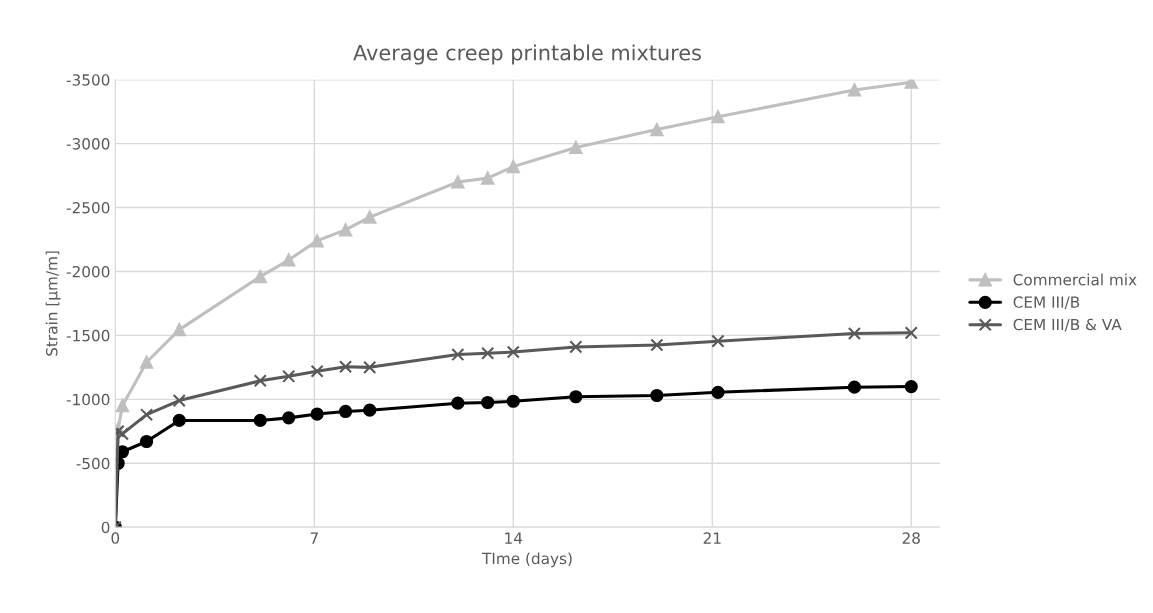  Describe the element at coordinates (105, 527) in the screenshot. I see `y-tick-label: 0` at that location.